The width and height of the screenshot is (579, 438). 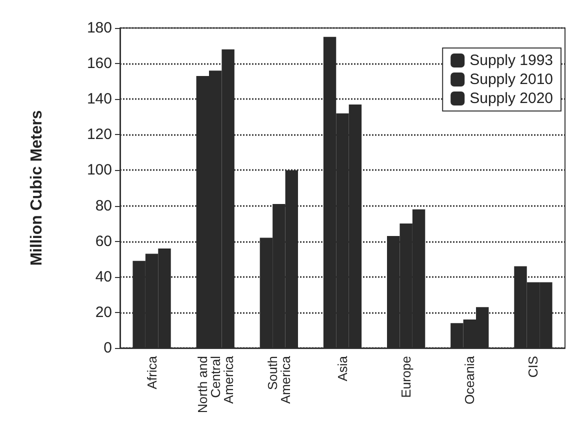 What do you see at coordinates (99, 135) in the screenshot?
I see `y-tick-label: 120` at bounding box center [99, 135].